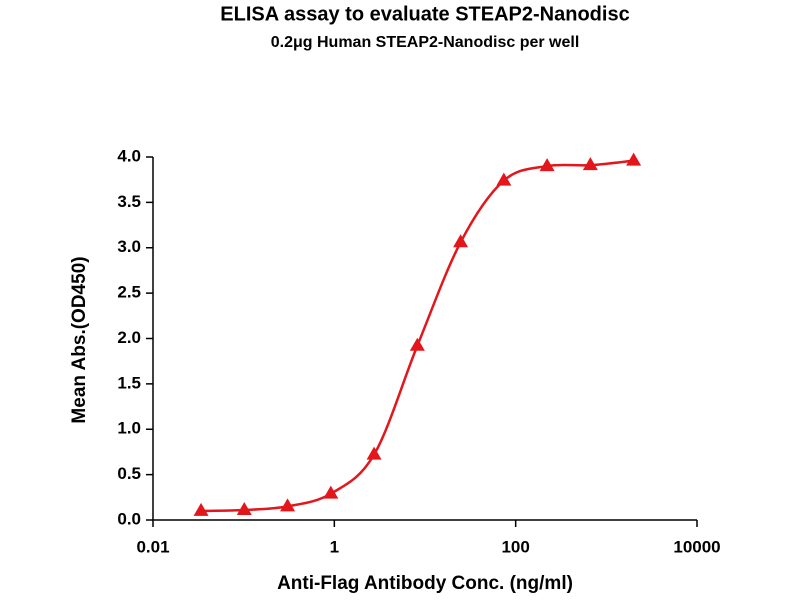 The width and height of the screenshot is (800, 600). Describe the element at coordinates (129, 337) in the screenshot. I see `y-tick-label: 2.0` at that location.